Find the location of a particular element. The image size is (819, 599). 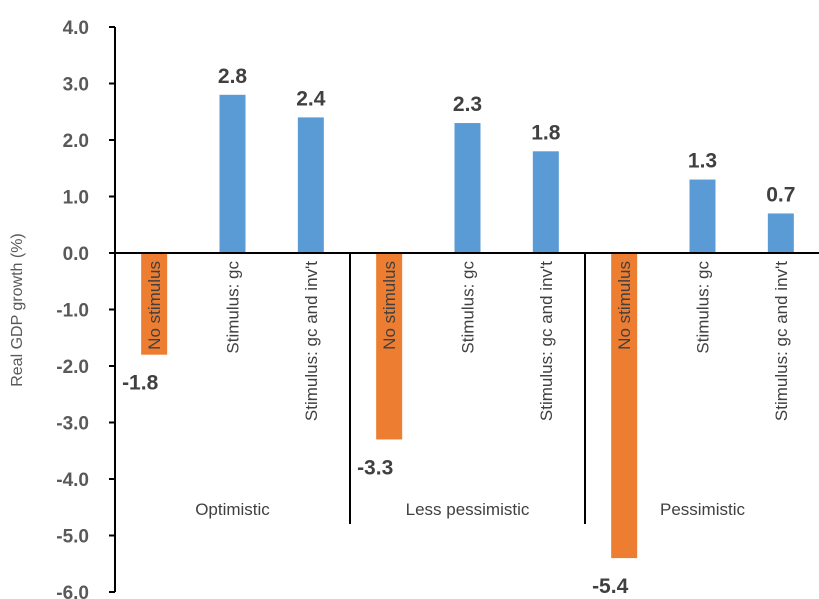

data-label: 0.7 is located at coordinates (780, 194).